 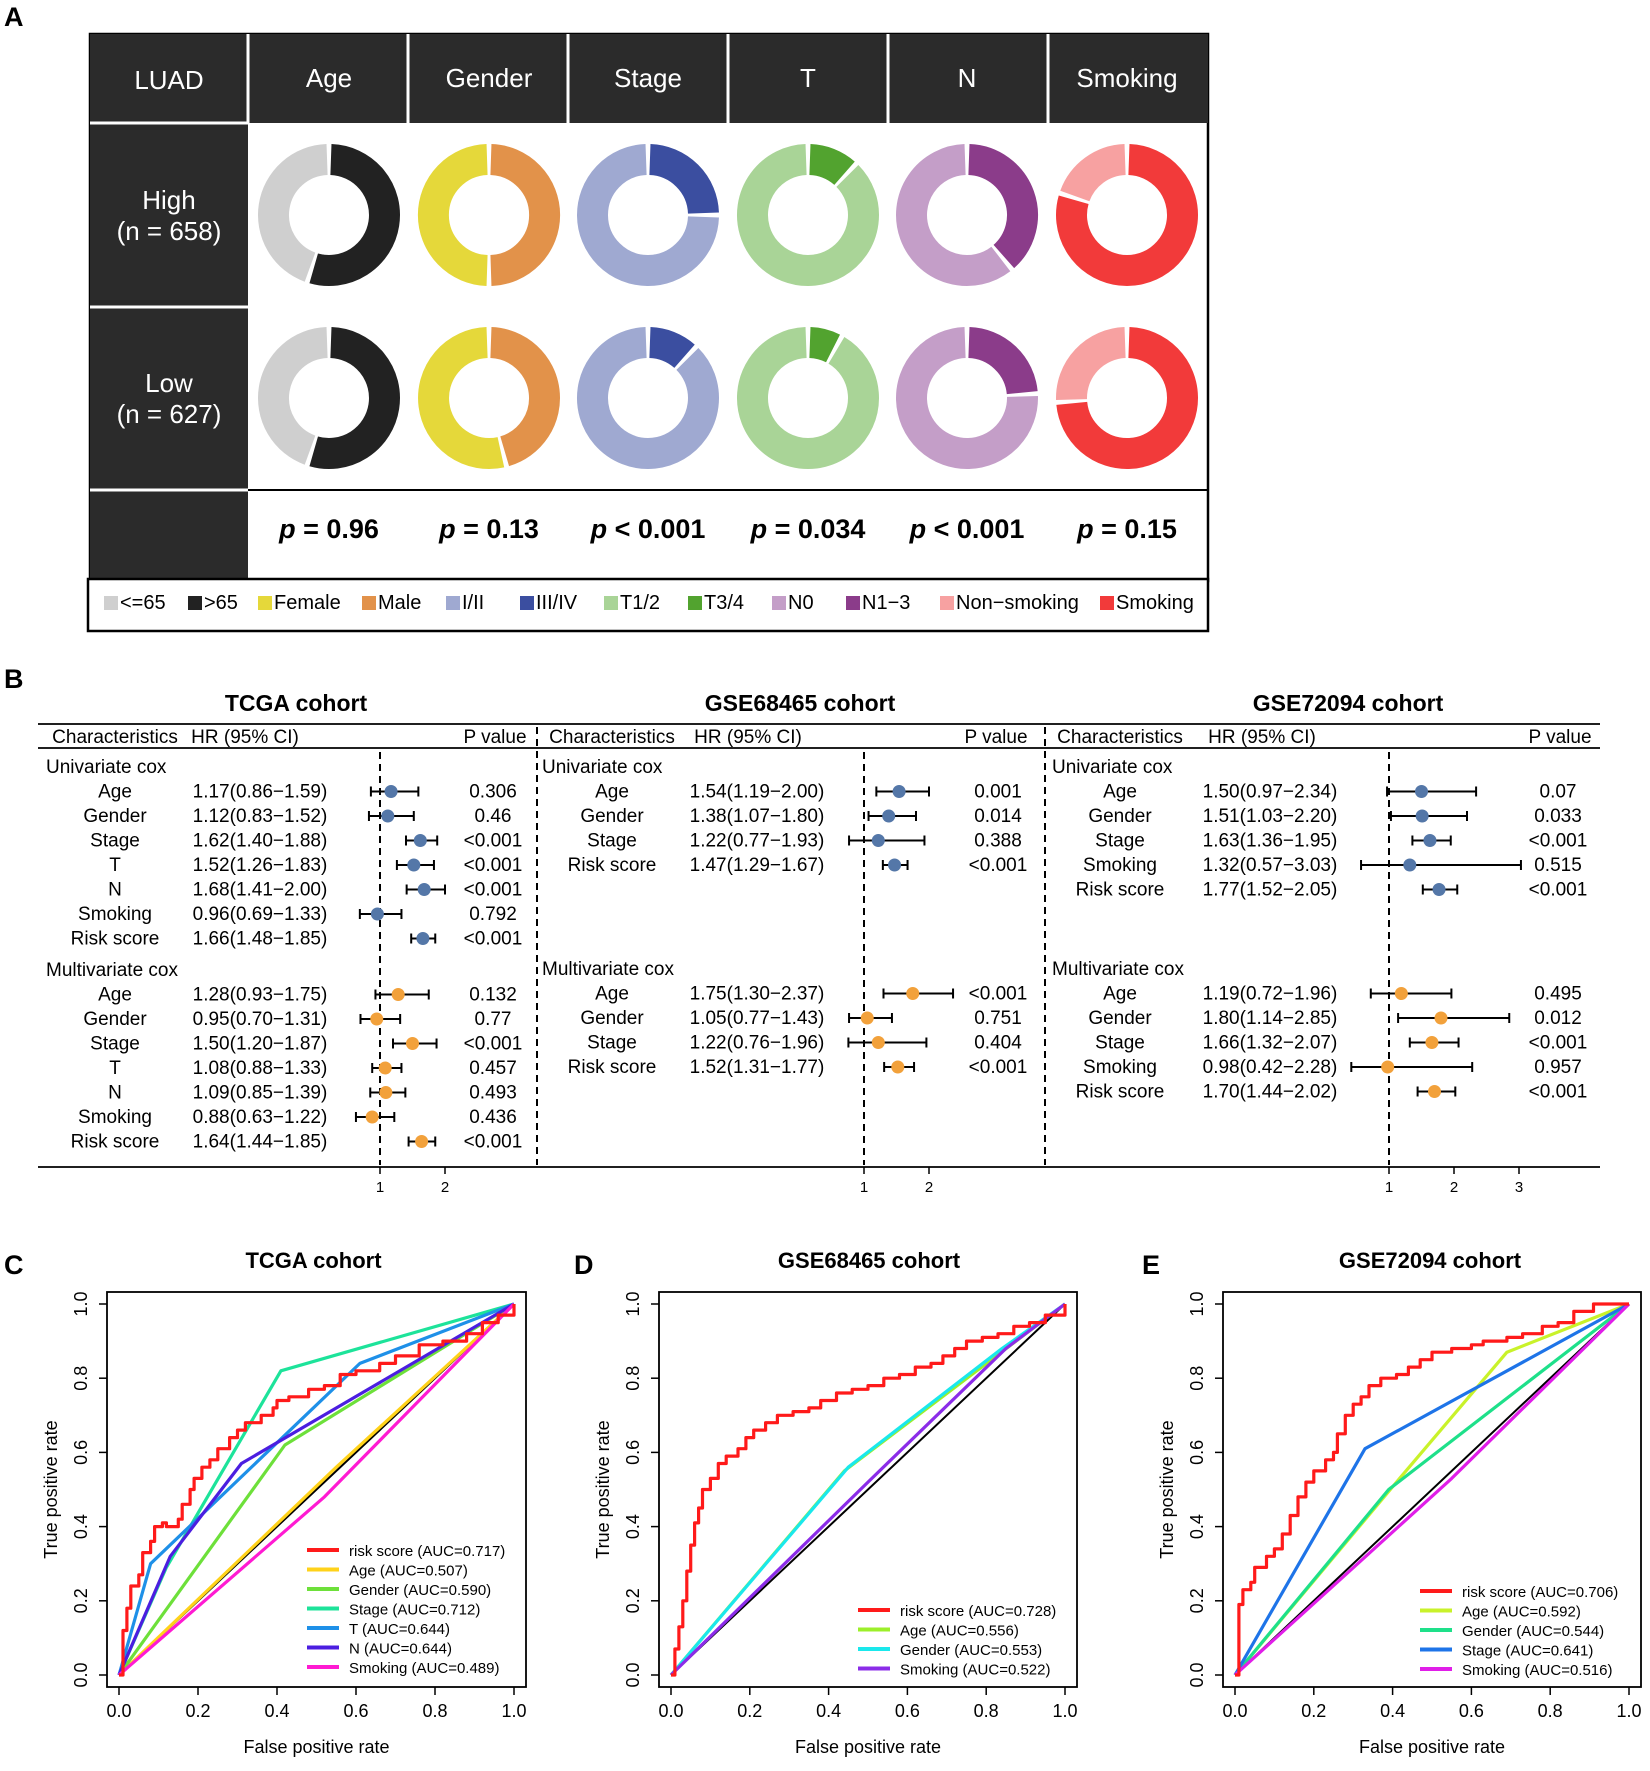 What do you see at coordinates (1270, 1018) in the screenshot?
I see `row-hr-text: 1.80(1.14−2.85)` at bounding box center [1270, 1018].